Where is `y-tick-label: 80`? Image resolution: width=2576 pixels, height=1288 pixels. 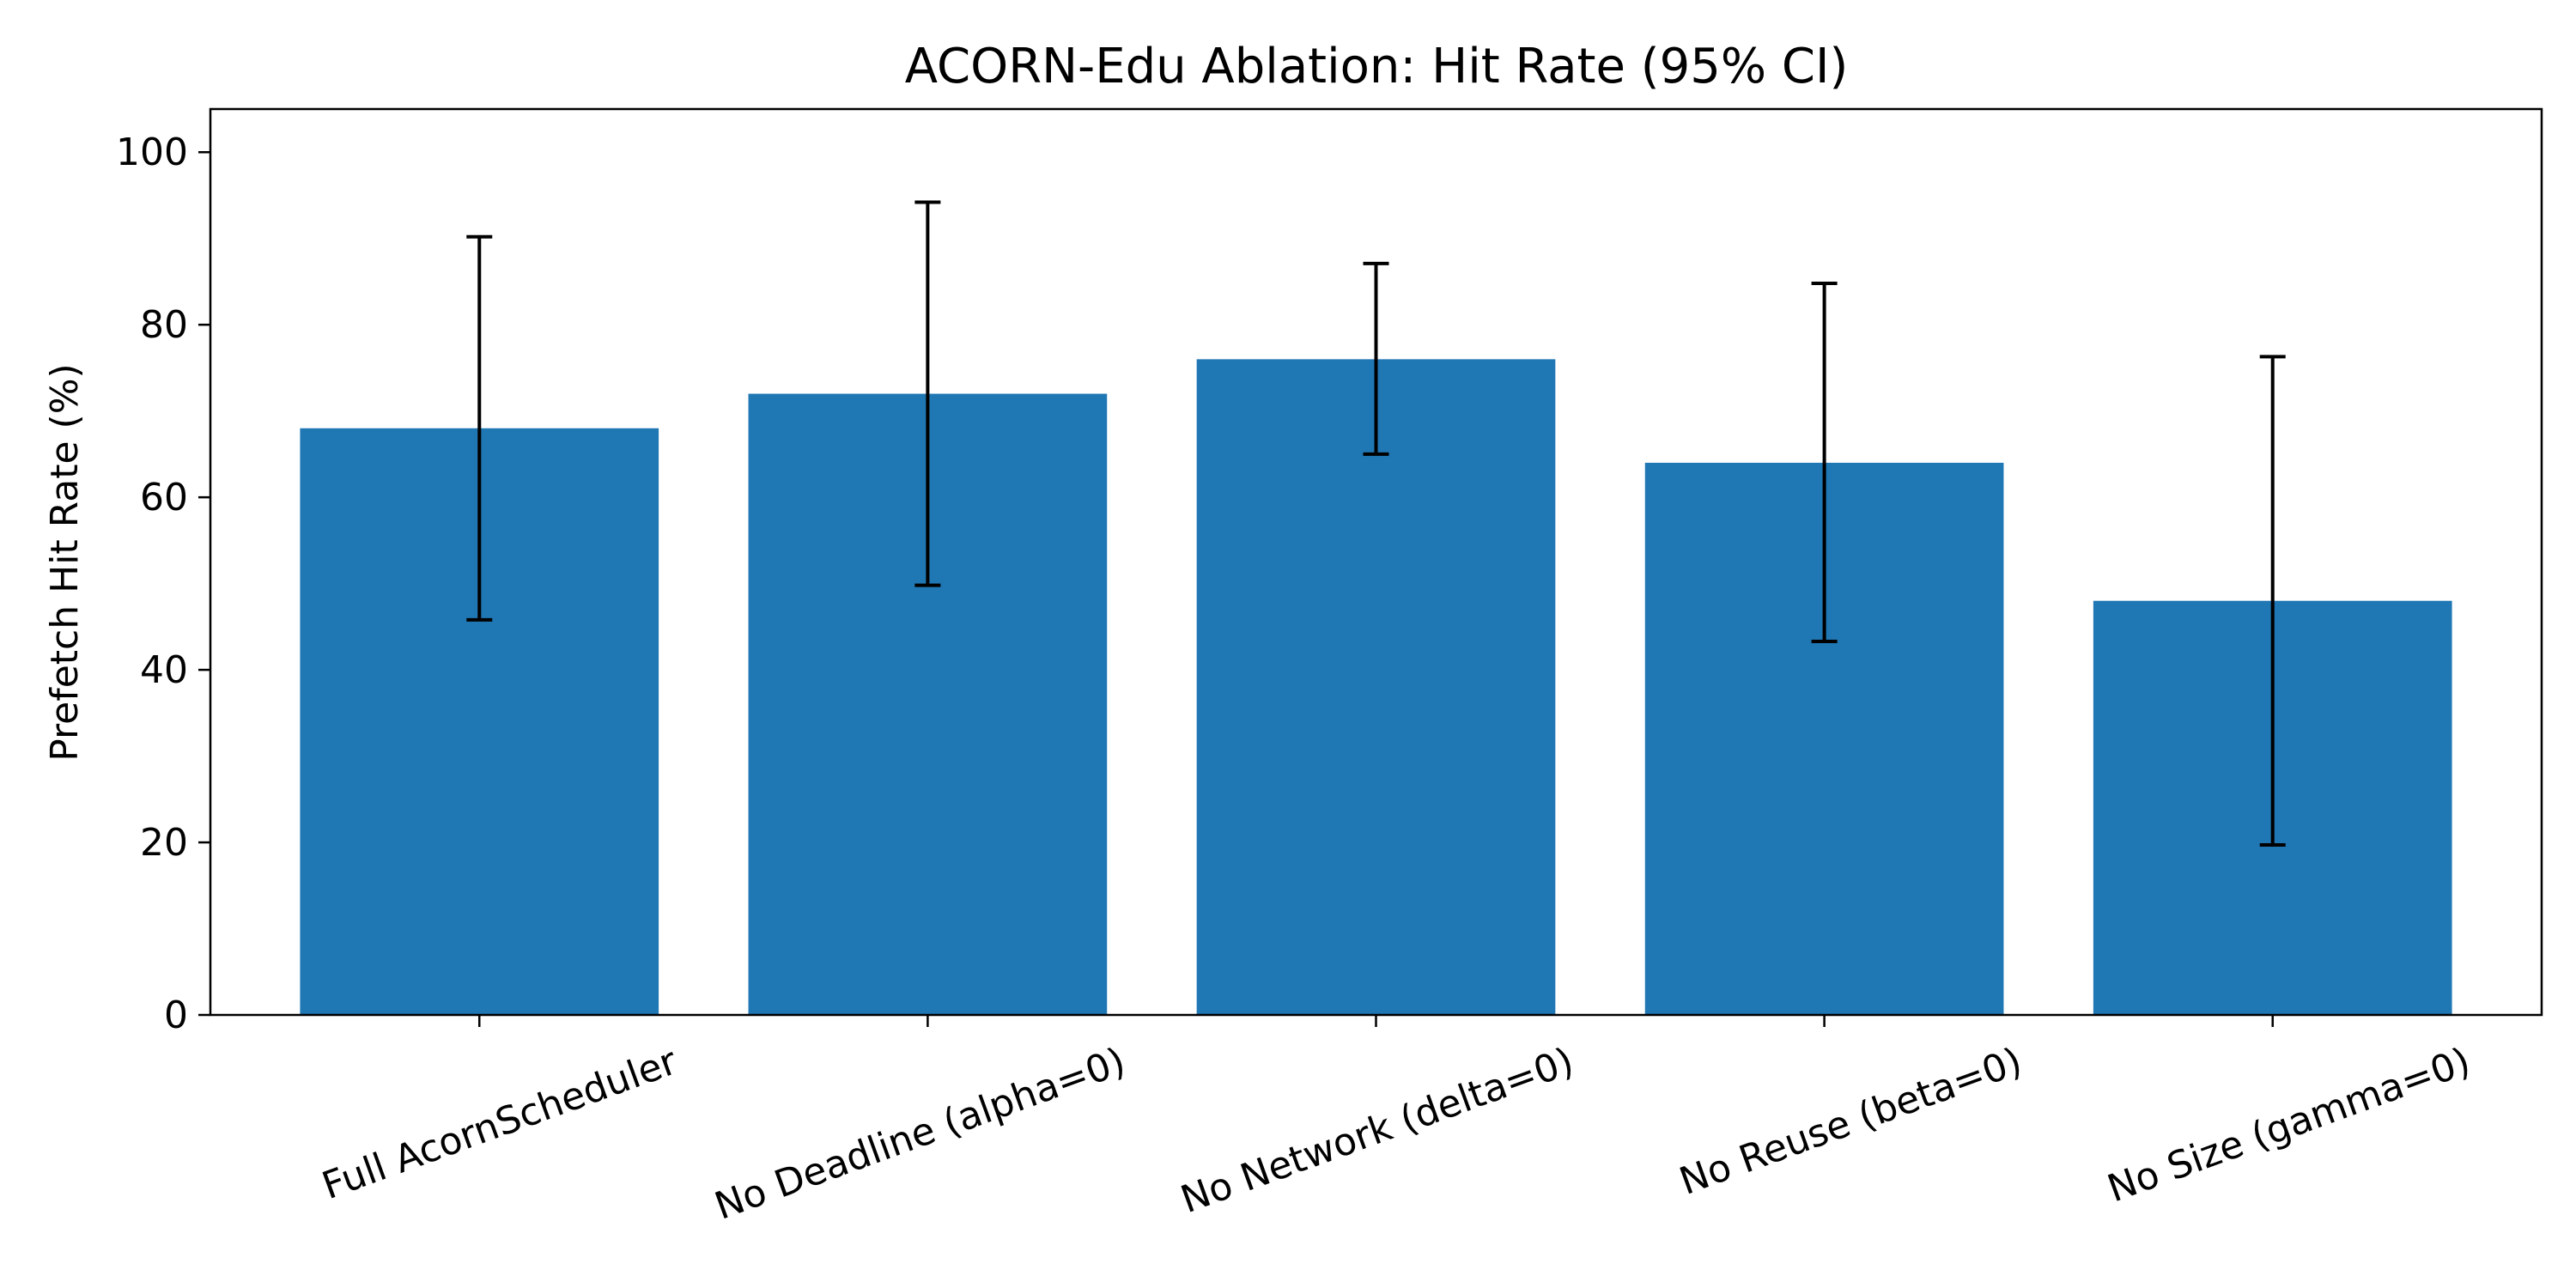
y-tick-label: 80 is located at coordinates (164, 325).